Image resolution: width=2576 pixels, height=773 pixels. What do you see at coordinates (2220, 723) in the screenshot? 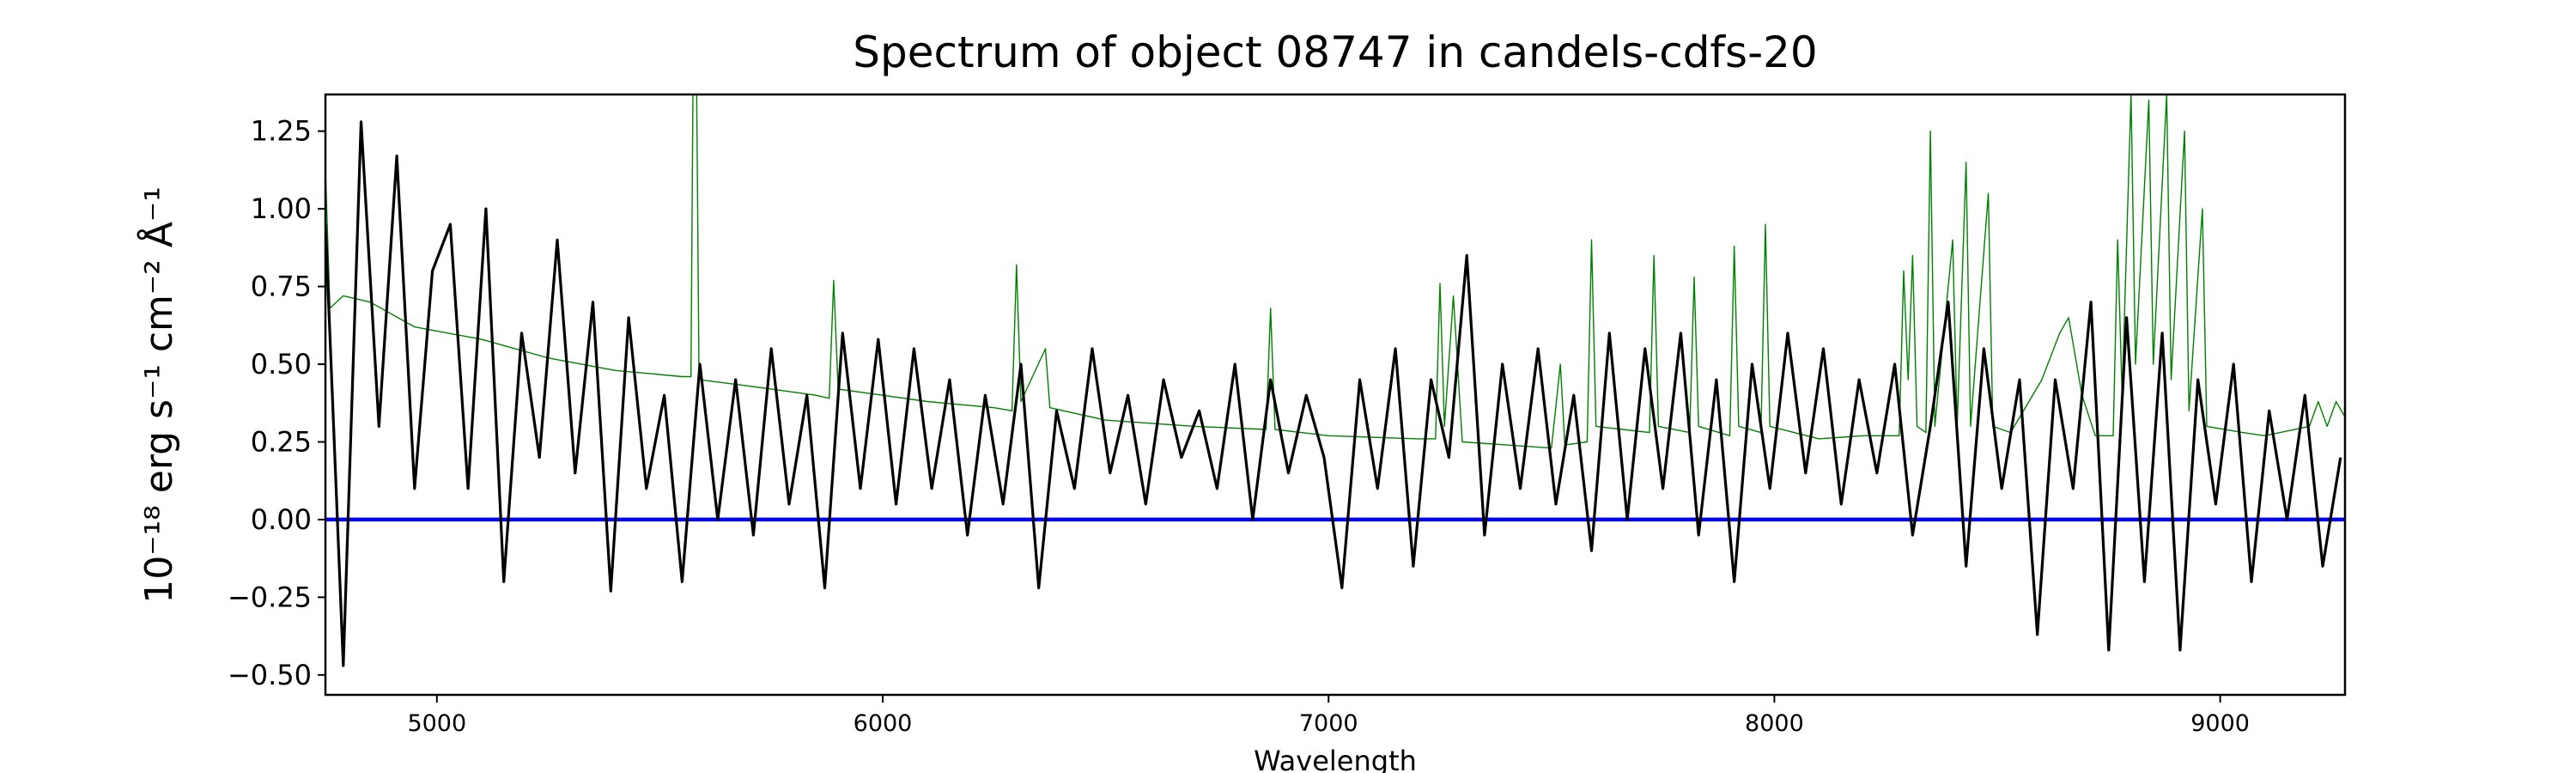
I see `x-tick-label: 9000` at bounding box center [2220, 723].